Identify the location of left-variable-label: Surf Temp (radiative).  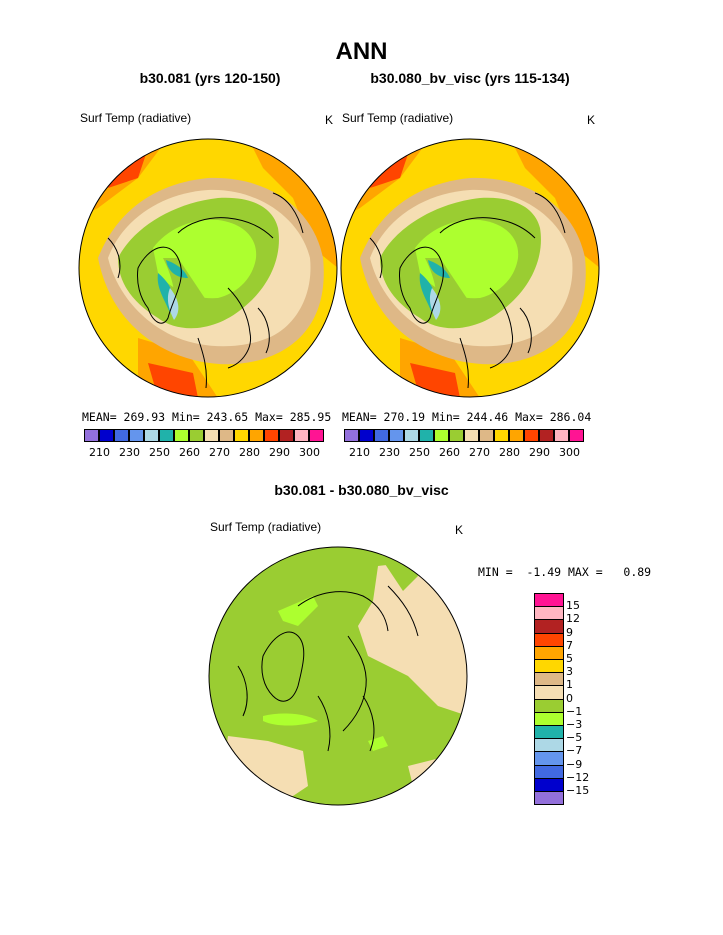
(136, 118).